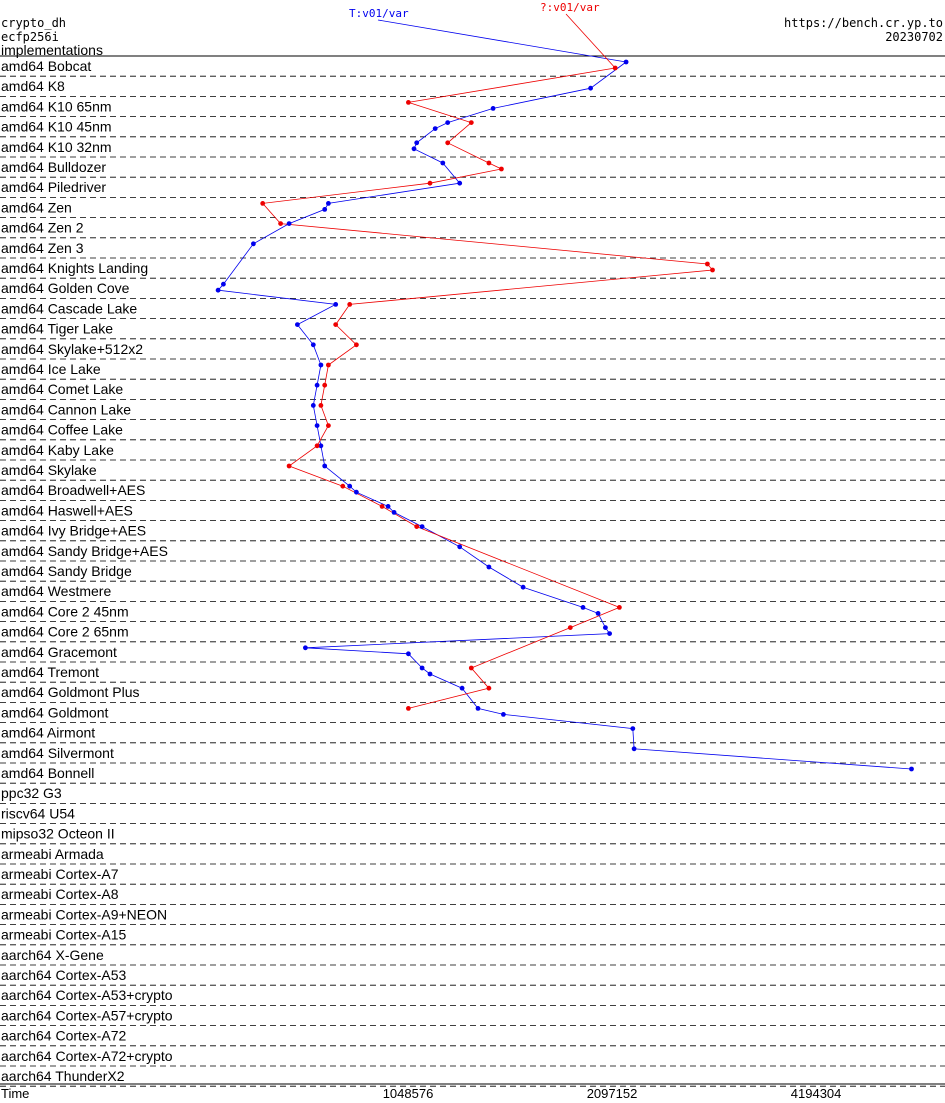 This screenshot has height=1103, width=945. I want to click on category-label: amd64 Cannon Lake, so click(66, 409).